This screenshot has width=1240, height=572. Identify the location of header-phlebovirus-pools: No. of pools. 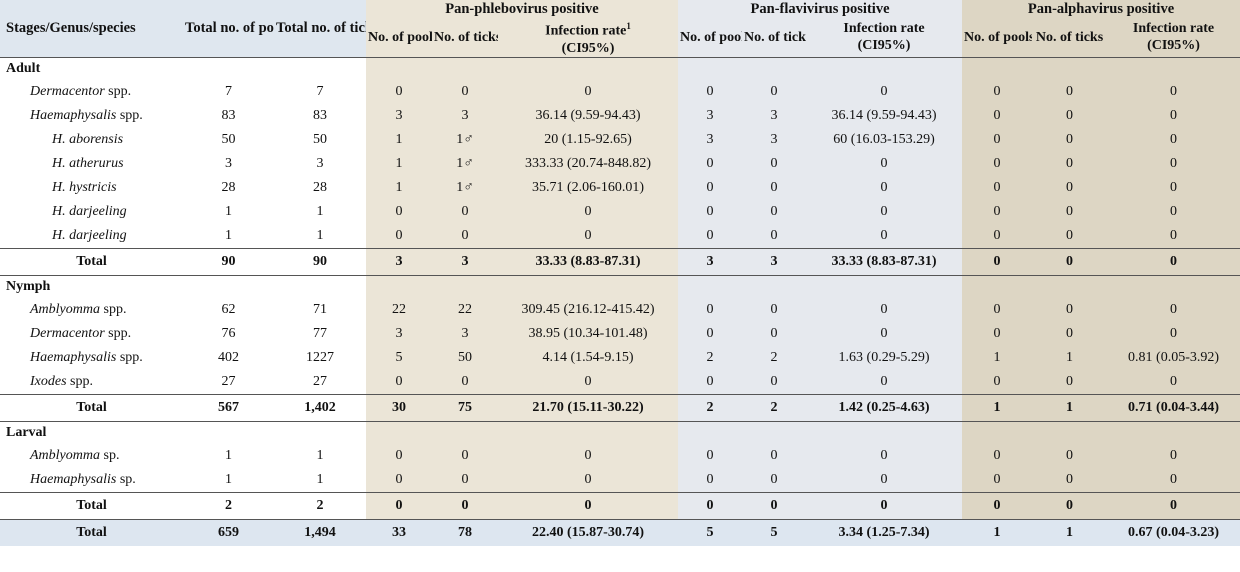
(399, 38).